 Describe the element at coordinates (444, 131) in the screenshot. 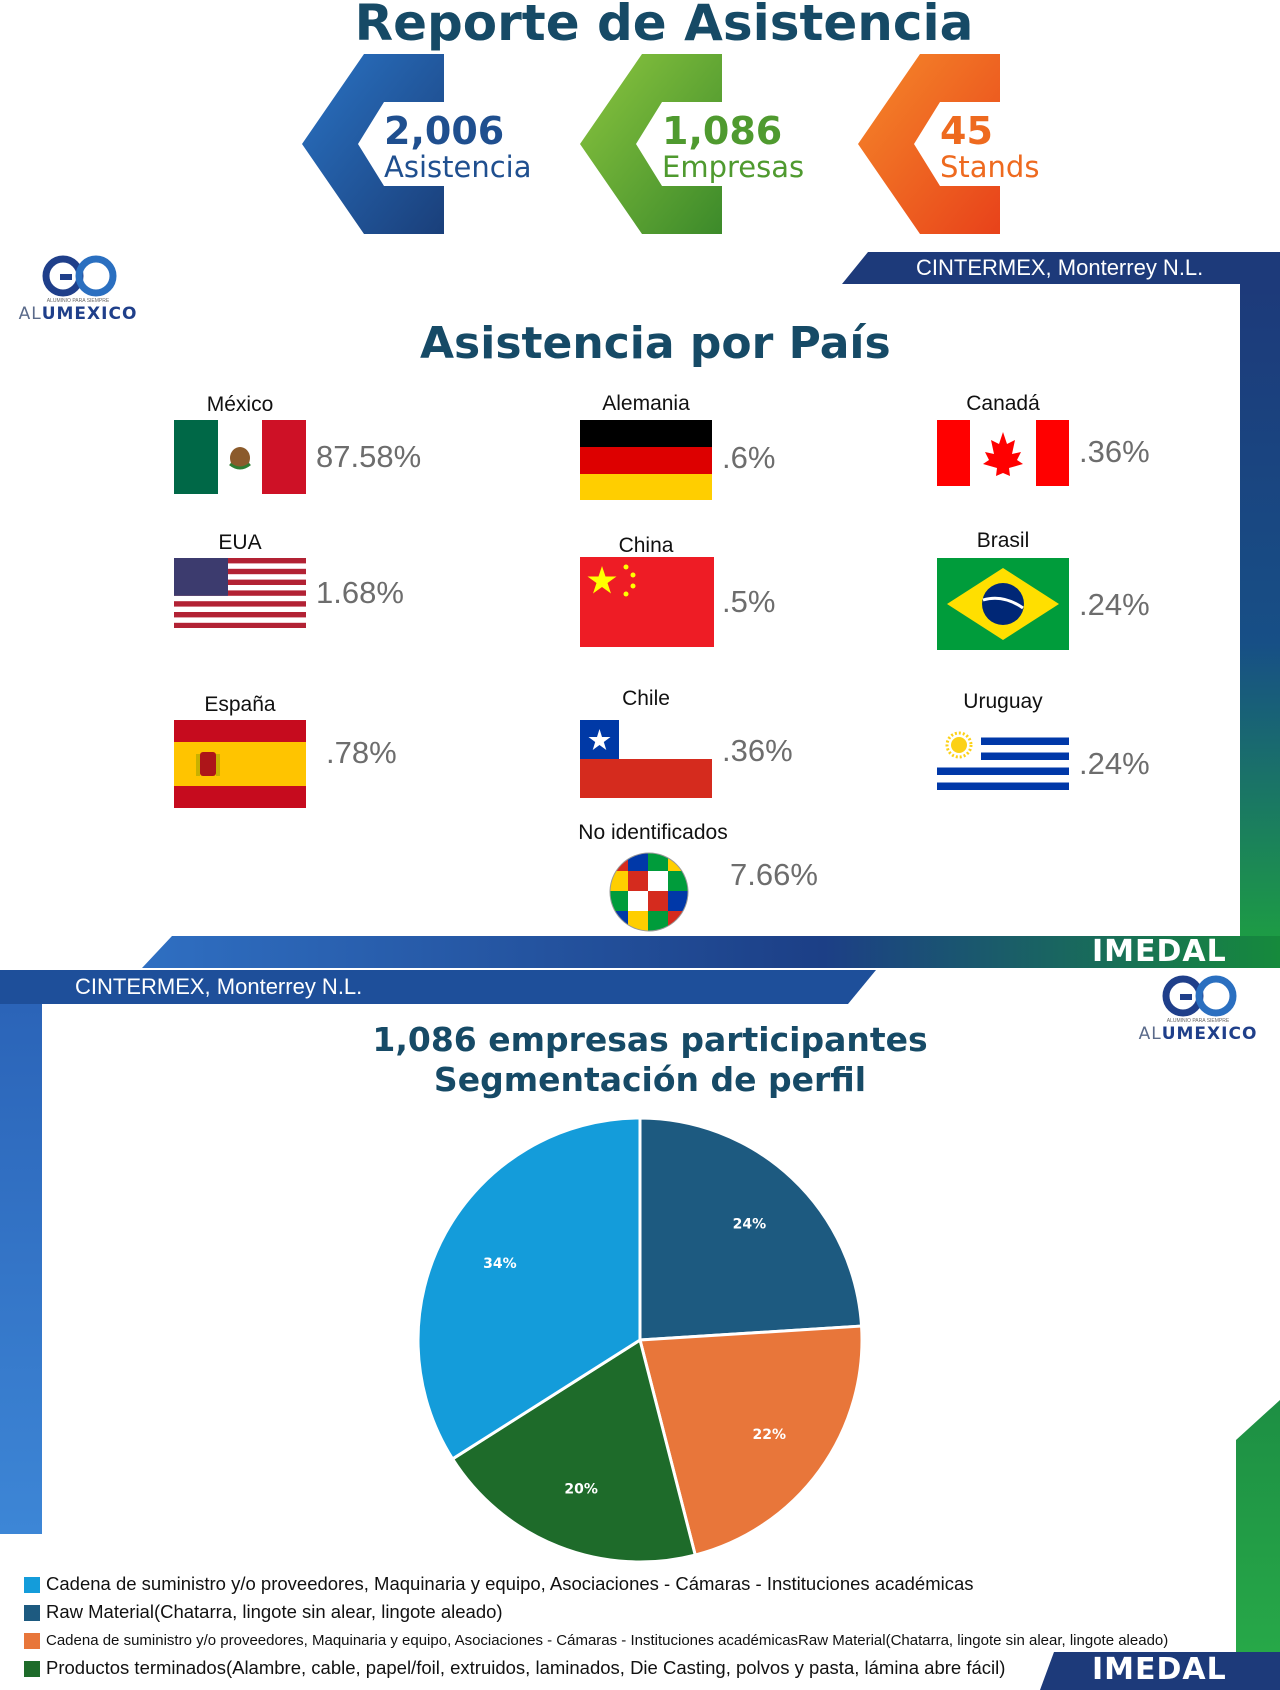

I see `kpi-value: 2,006` at that location.